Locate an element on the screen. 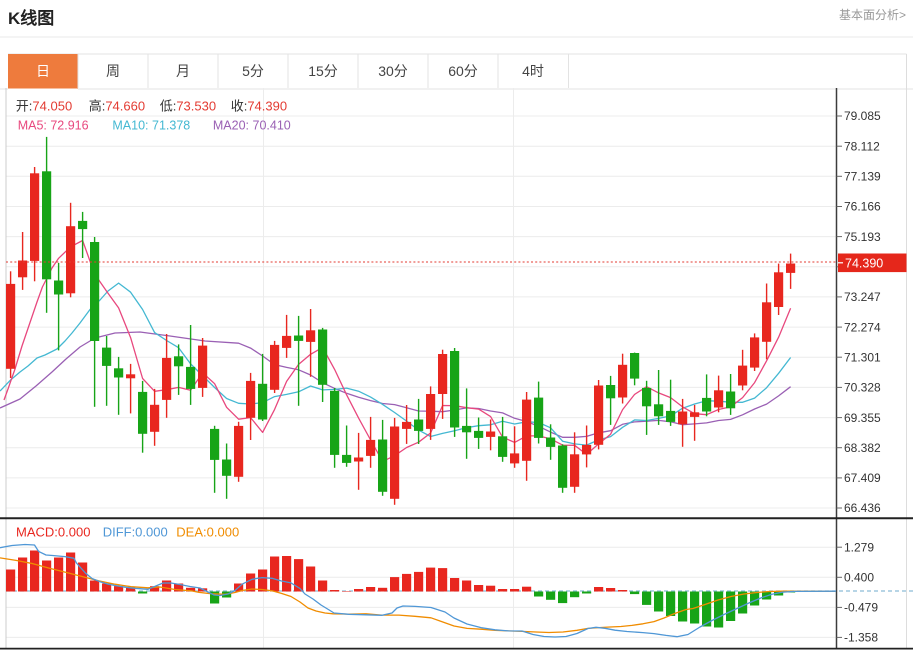  svg-text: 75.193 is located at coordinates (862, 237).